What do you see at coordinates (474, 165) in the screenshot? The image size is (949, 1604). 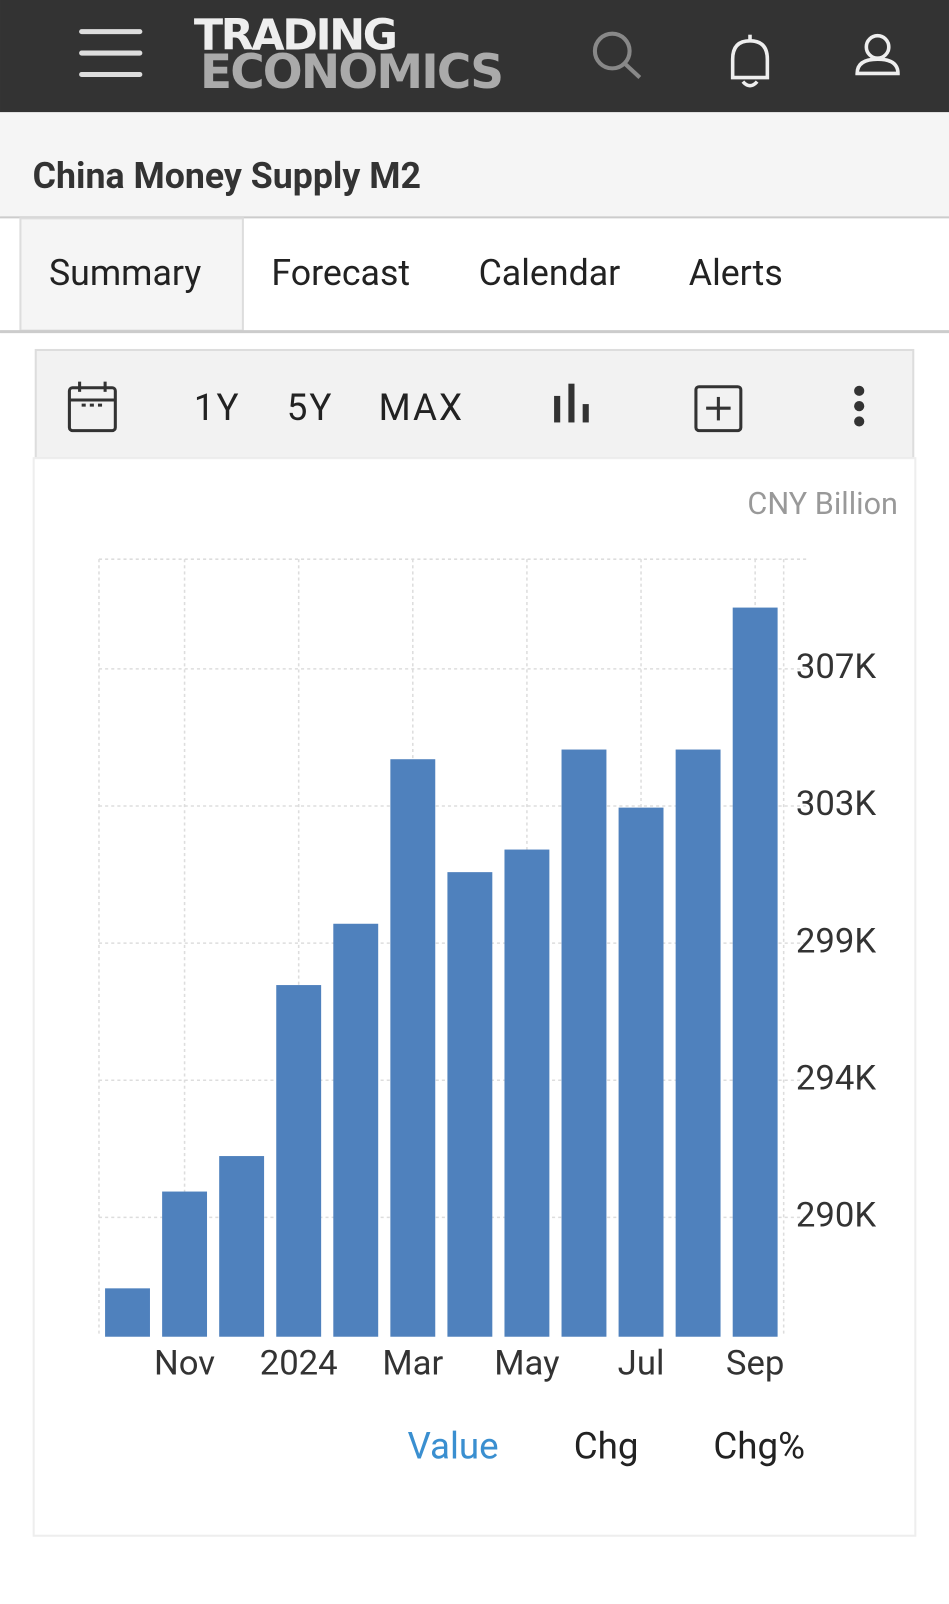 I see `title-bar` at bounding box center [474, 165].